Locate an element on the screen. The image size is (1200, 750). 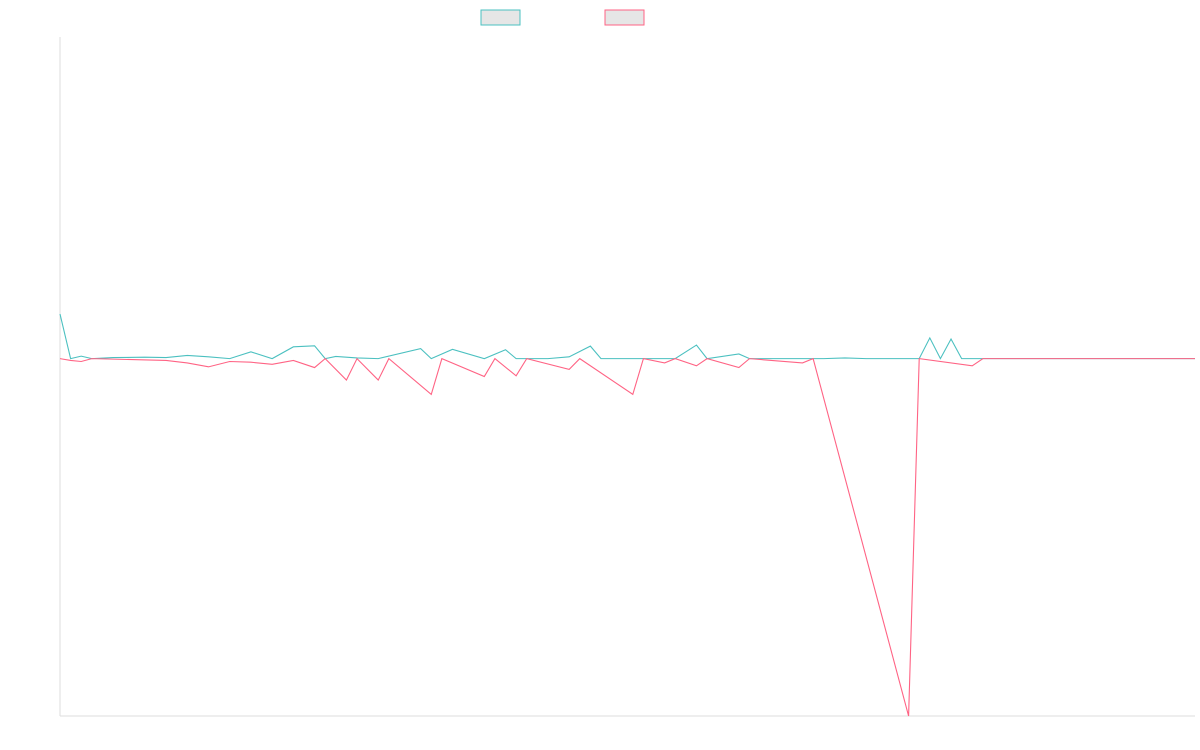
legend is located at coordinates (562, 17).